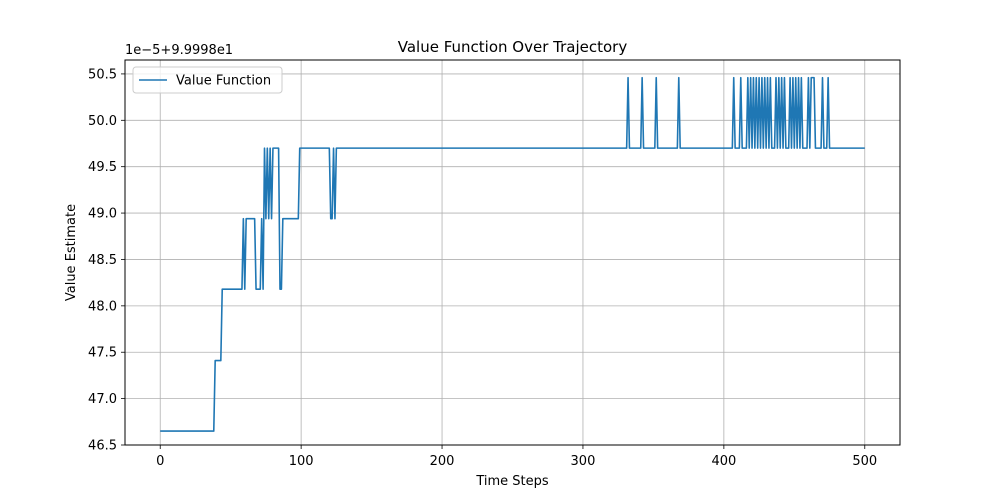 This screenshot has height=500, width=1000. I want to click on x-tick-label: 400, so click(723, 461).